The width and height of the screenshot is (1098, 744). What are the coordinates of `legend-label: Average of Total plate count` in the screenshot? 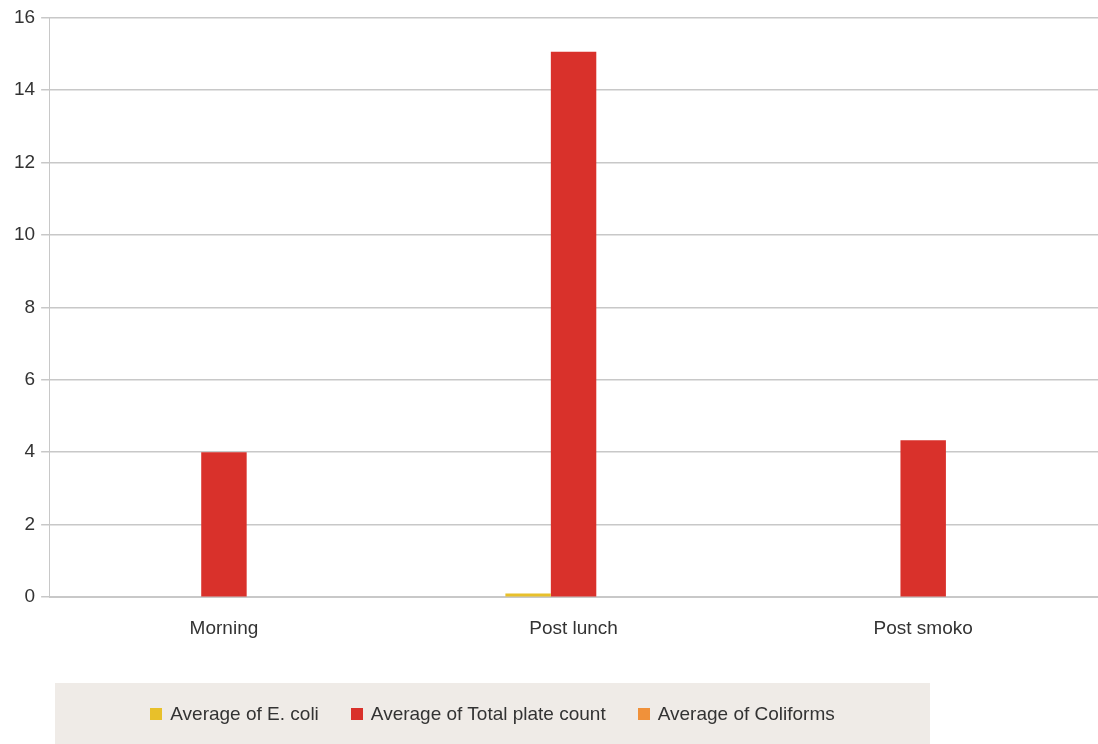 It's located at (488, 713).